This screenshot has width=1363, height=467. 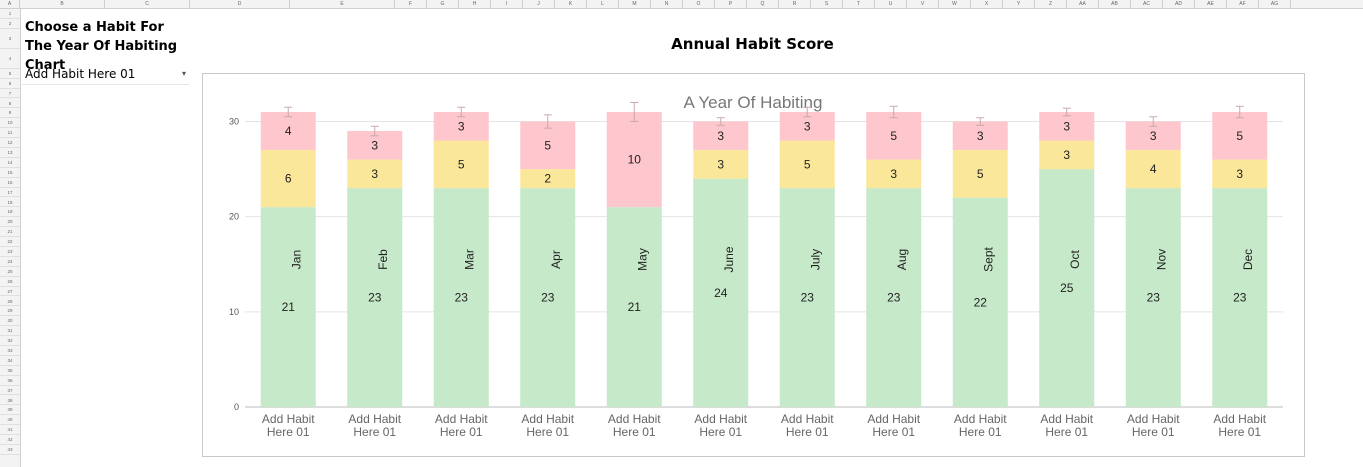 I want to click on column-header-e: E, so click(x=342, y=4).